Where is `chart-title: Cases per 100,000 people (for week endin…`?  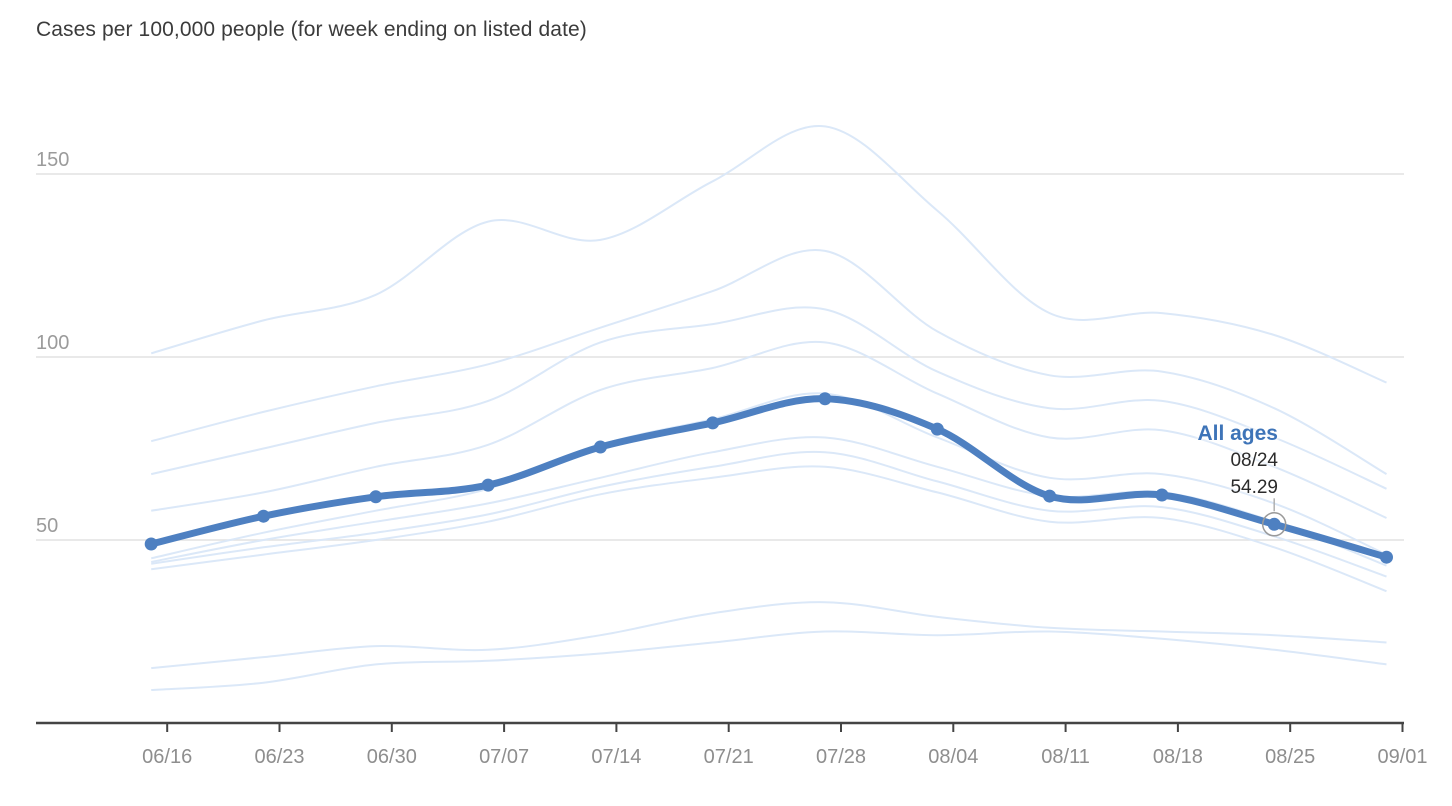 chart-title: Cases per 100,000 people (for week endin… is located at coordinates (311, 29).